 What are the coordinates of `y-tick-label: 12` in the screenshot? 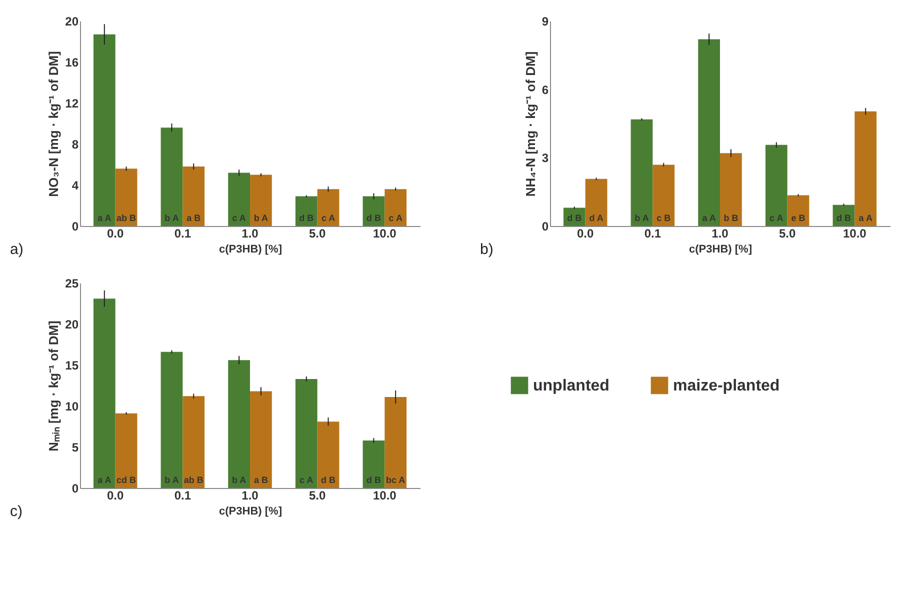 It's located at (72, 103).